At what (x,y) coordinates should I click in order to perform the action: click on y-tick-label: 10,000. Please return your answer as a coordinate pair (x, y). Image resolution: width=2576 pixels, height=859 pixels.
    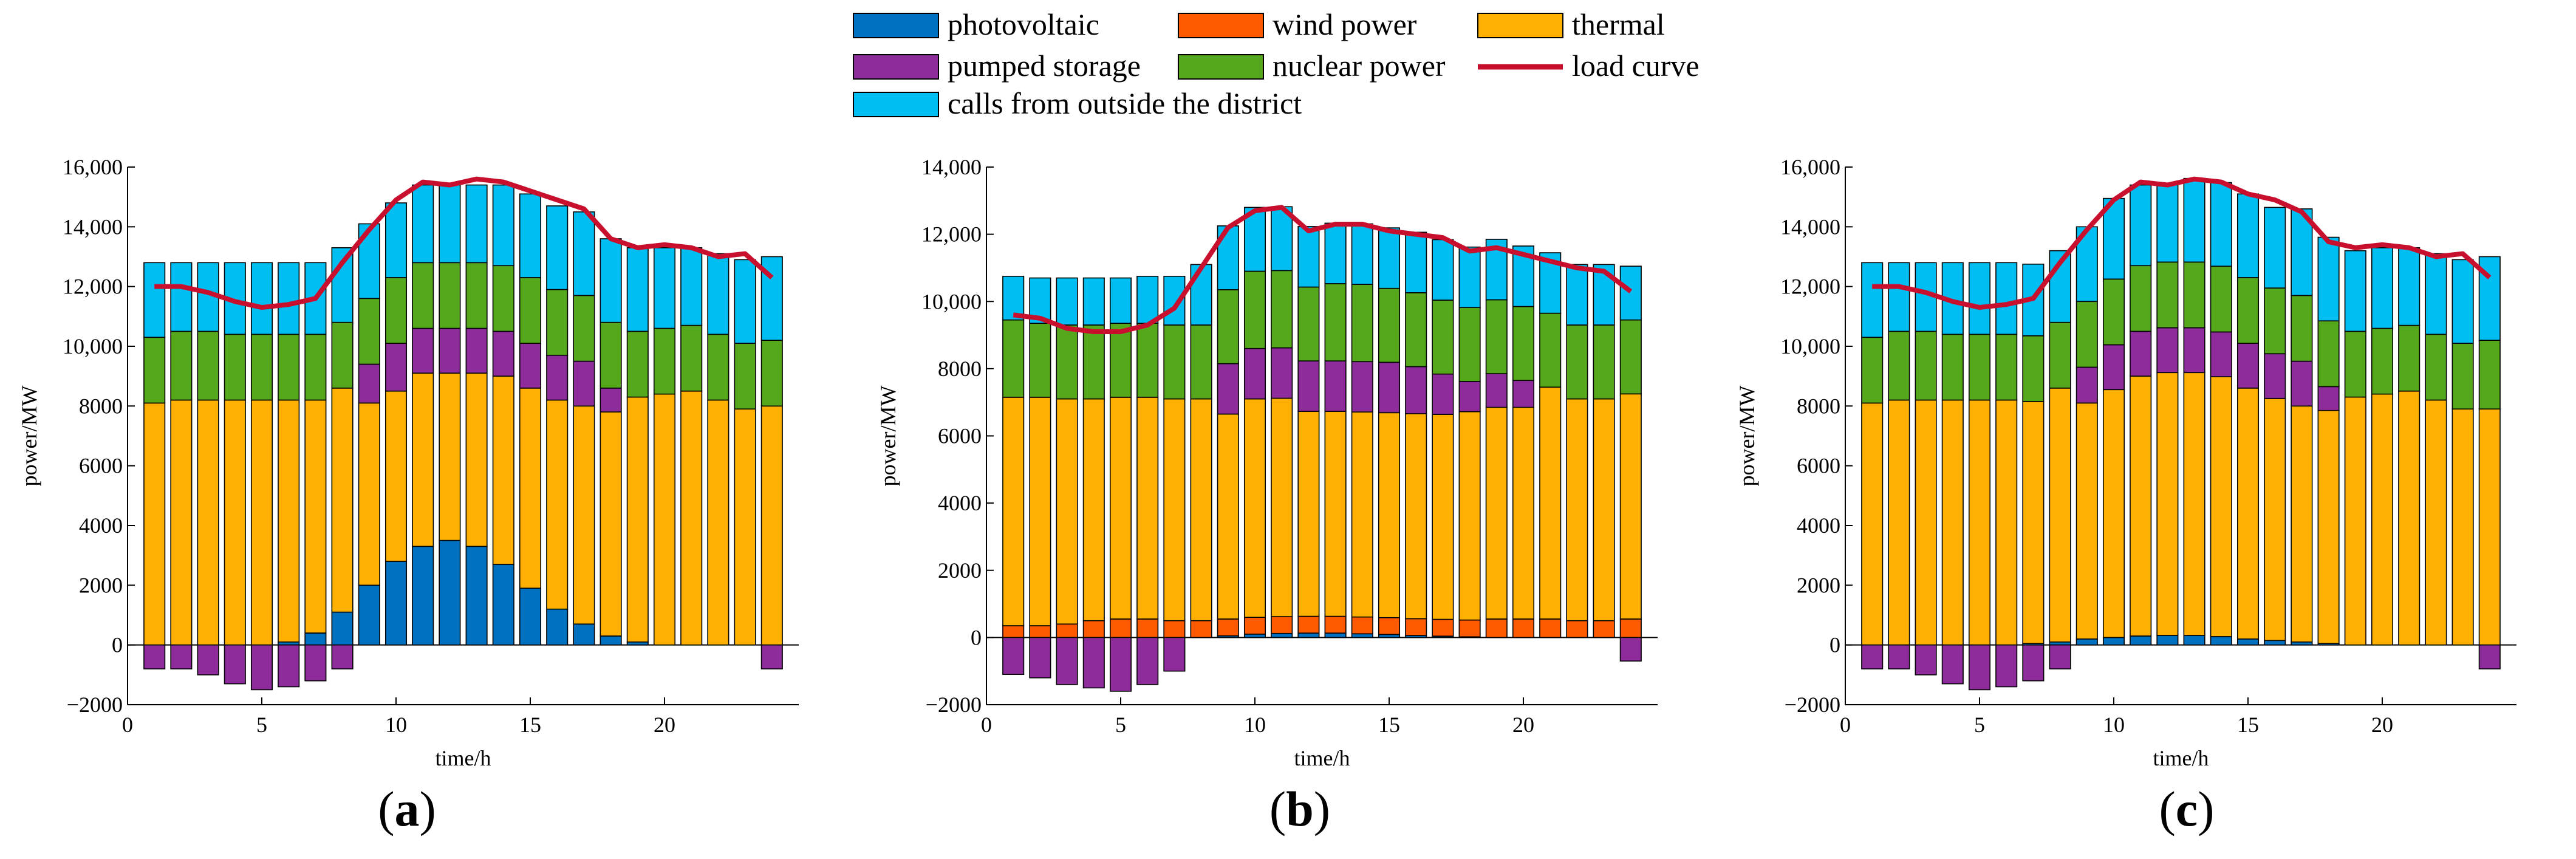
    Looking at the image, I should click on (1810, 346).